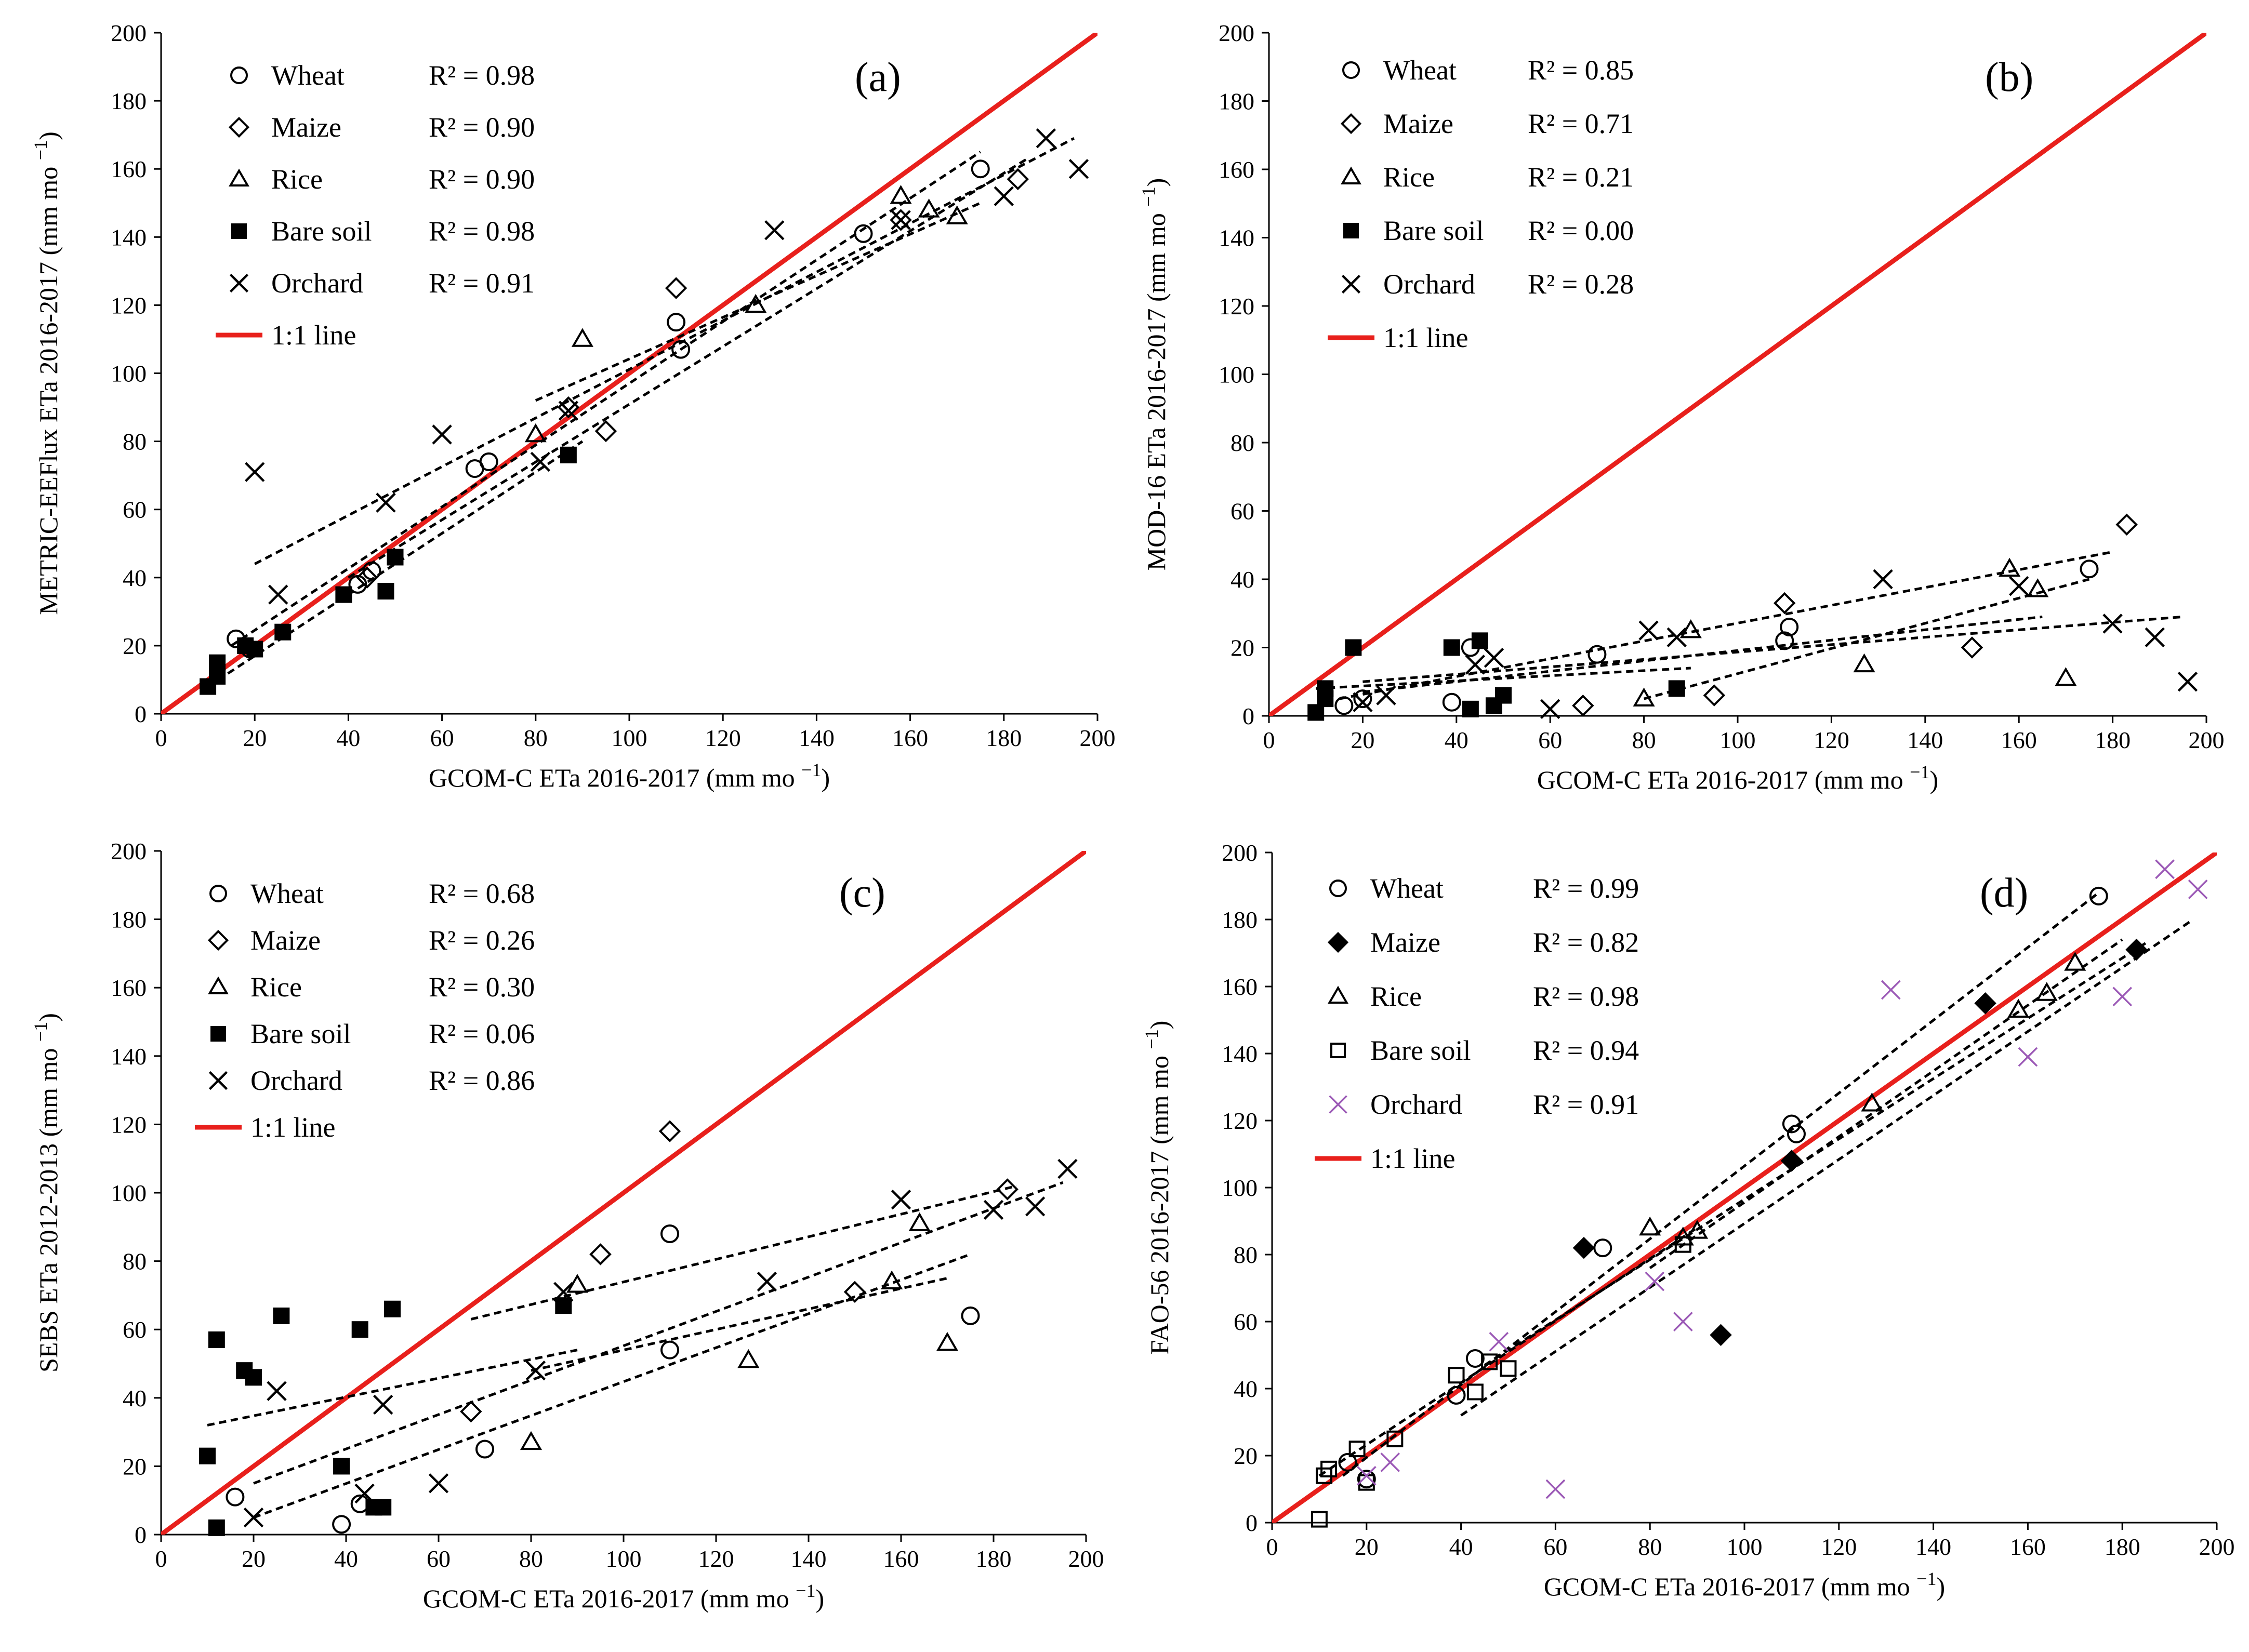 The height and width of the screenshot is (1652, 2249). Describe the element at coordinates (348, 738) in the screenshot. I see `x-tick-label: 40` at that location.